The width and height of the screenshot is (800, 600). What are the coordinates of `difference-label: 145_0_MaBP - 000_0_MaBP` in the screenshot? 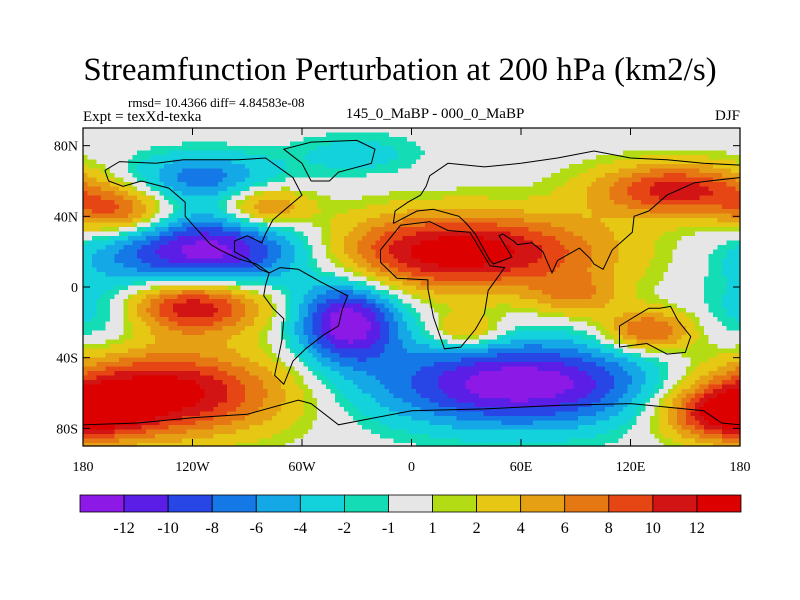 It's located at (435, 114).